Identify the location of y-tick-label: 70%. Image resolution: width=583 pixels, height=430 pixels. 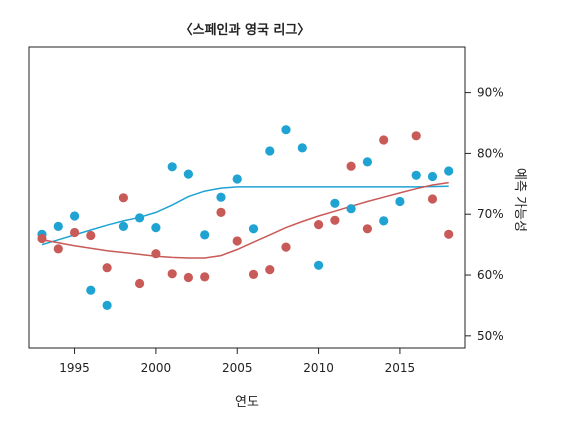
(490, 214).